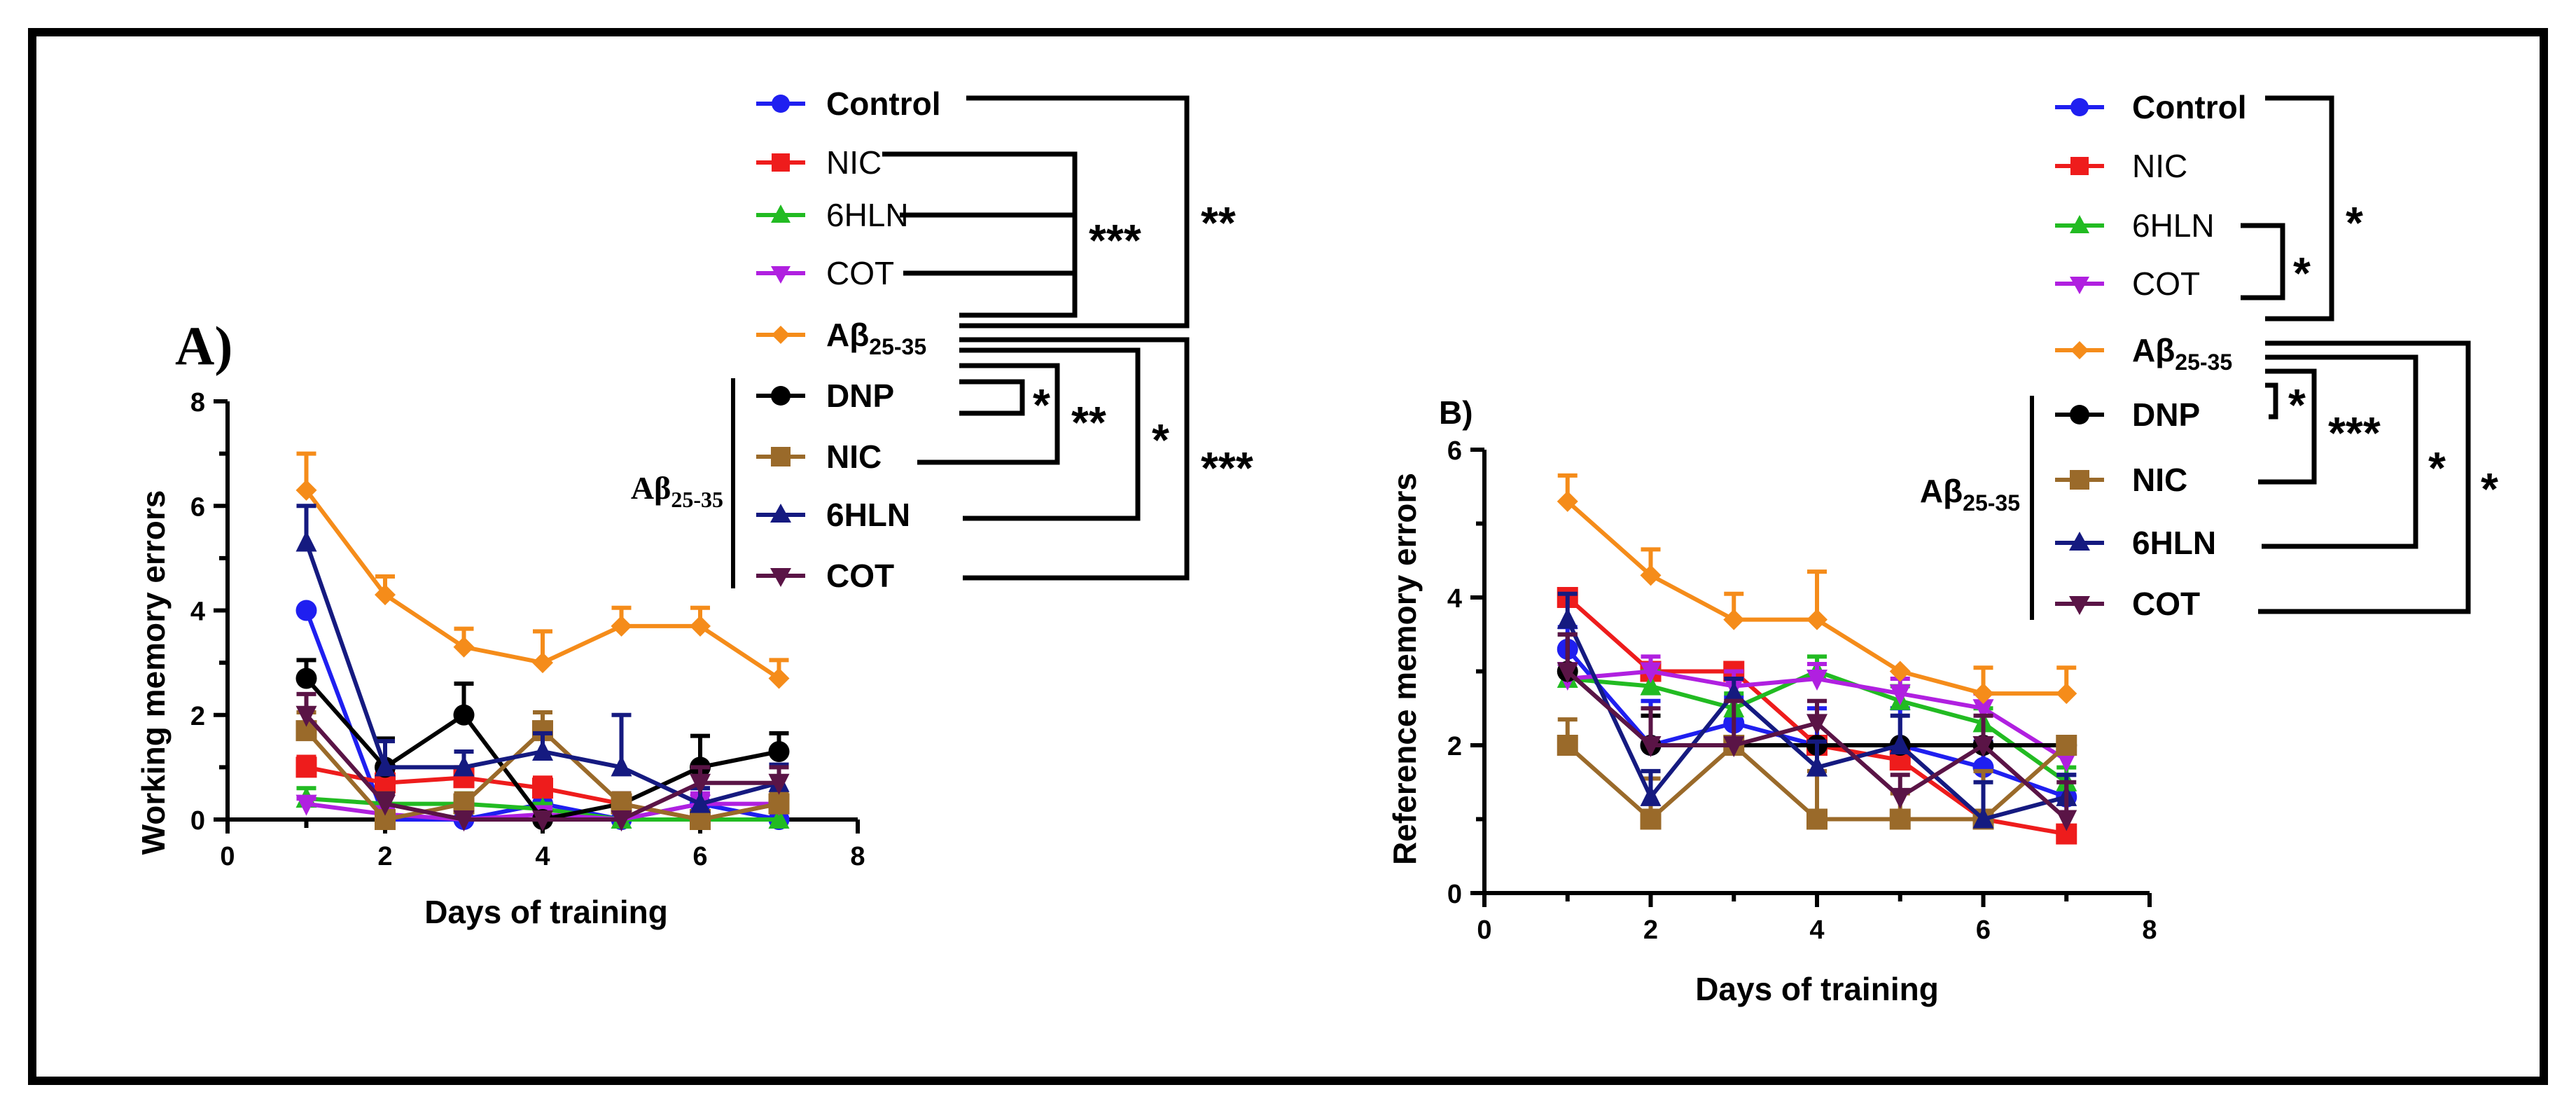 The height and width of the screenshot is (1113, 2576). Describe the element at coordinates (1456, 412) in the screenshot. I see `panel-b-label: B)` at that location.